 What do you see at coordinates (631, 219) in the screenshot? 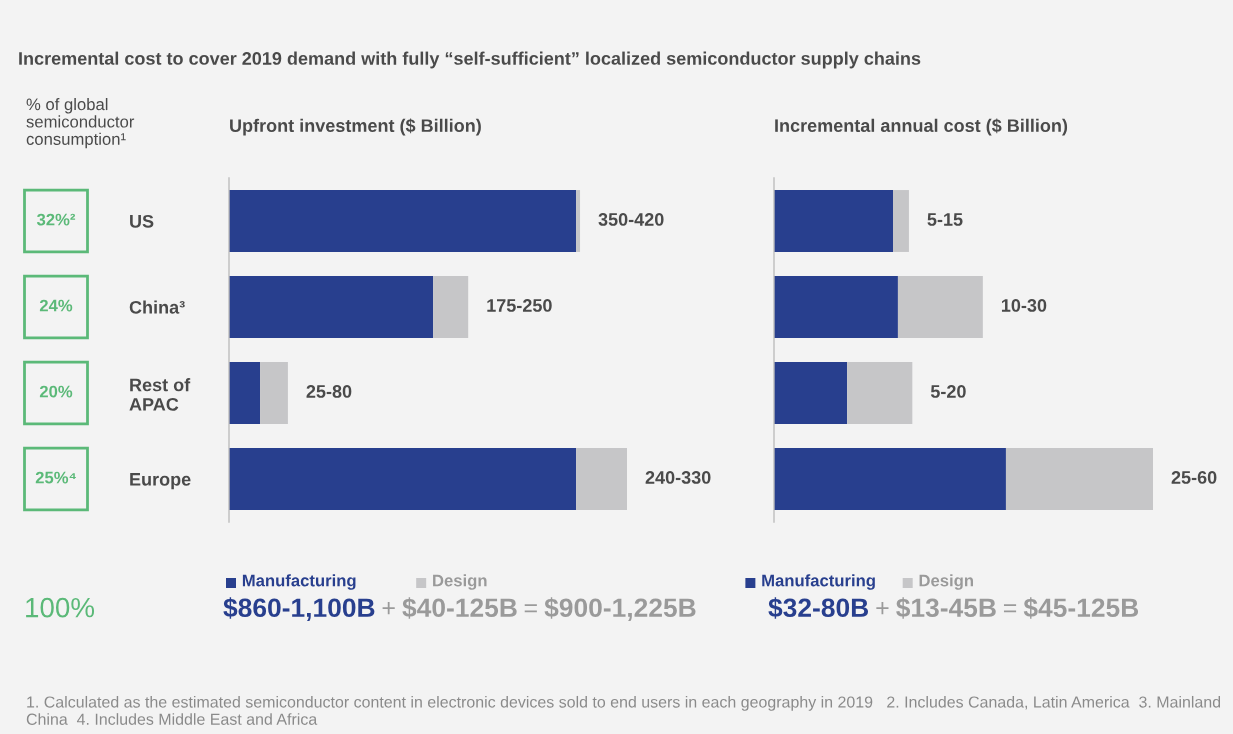
I see `total-label: 350-420` at bounding box center [631, 219].